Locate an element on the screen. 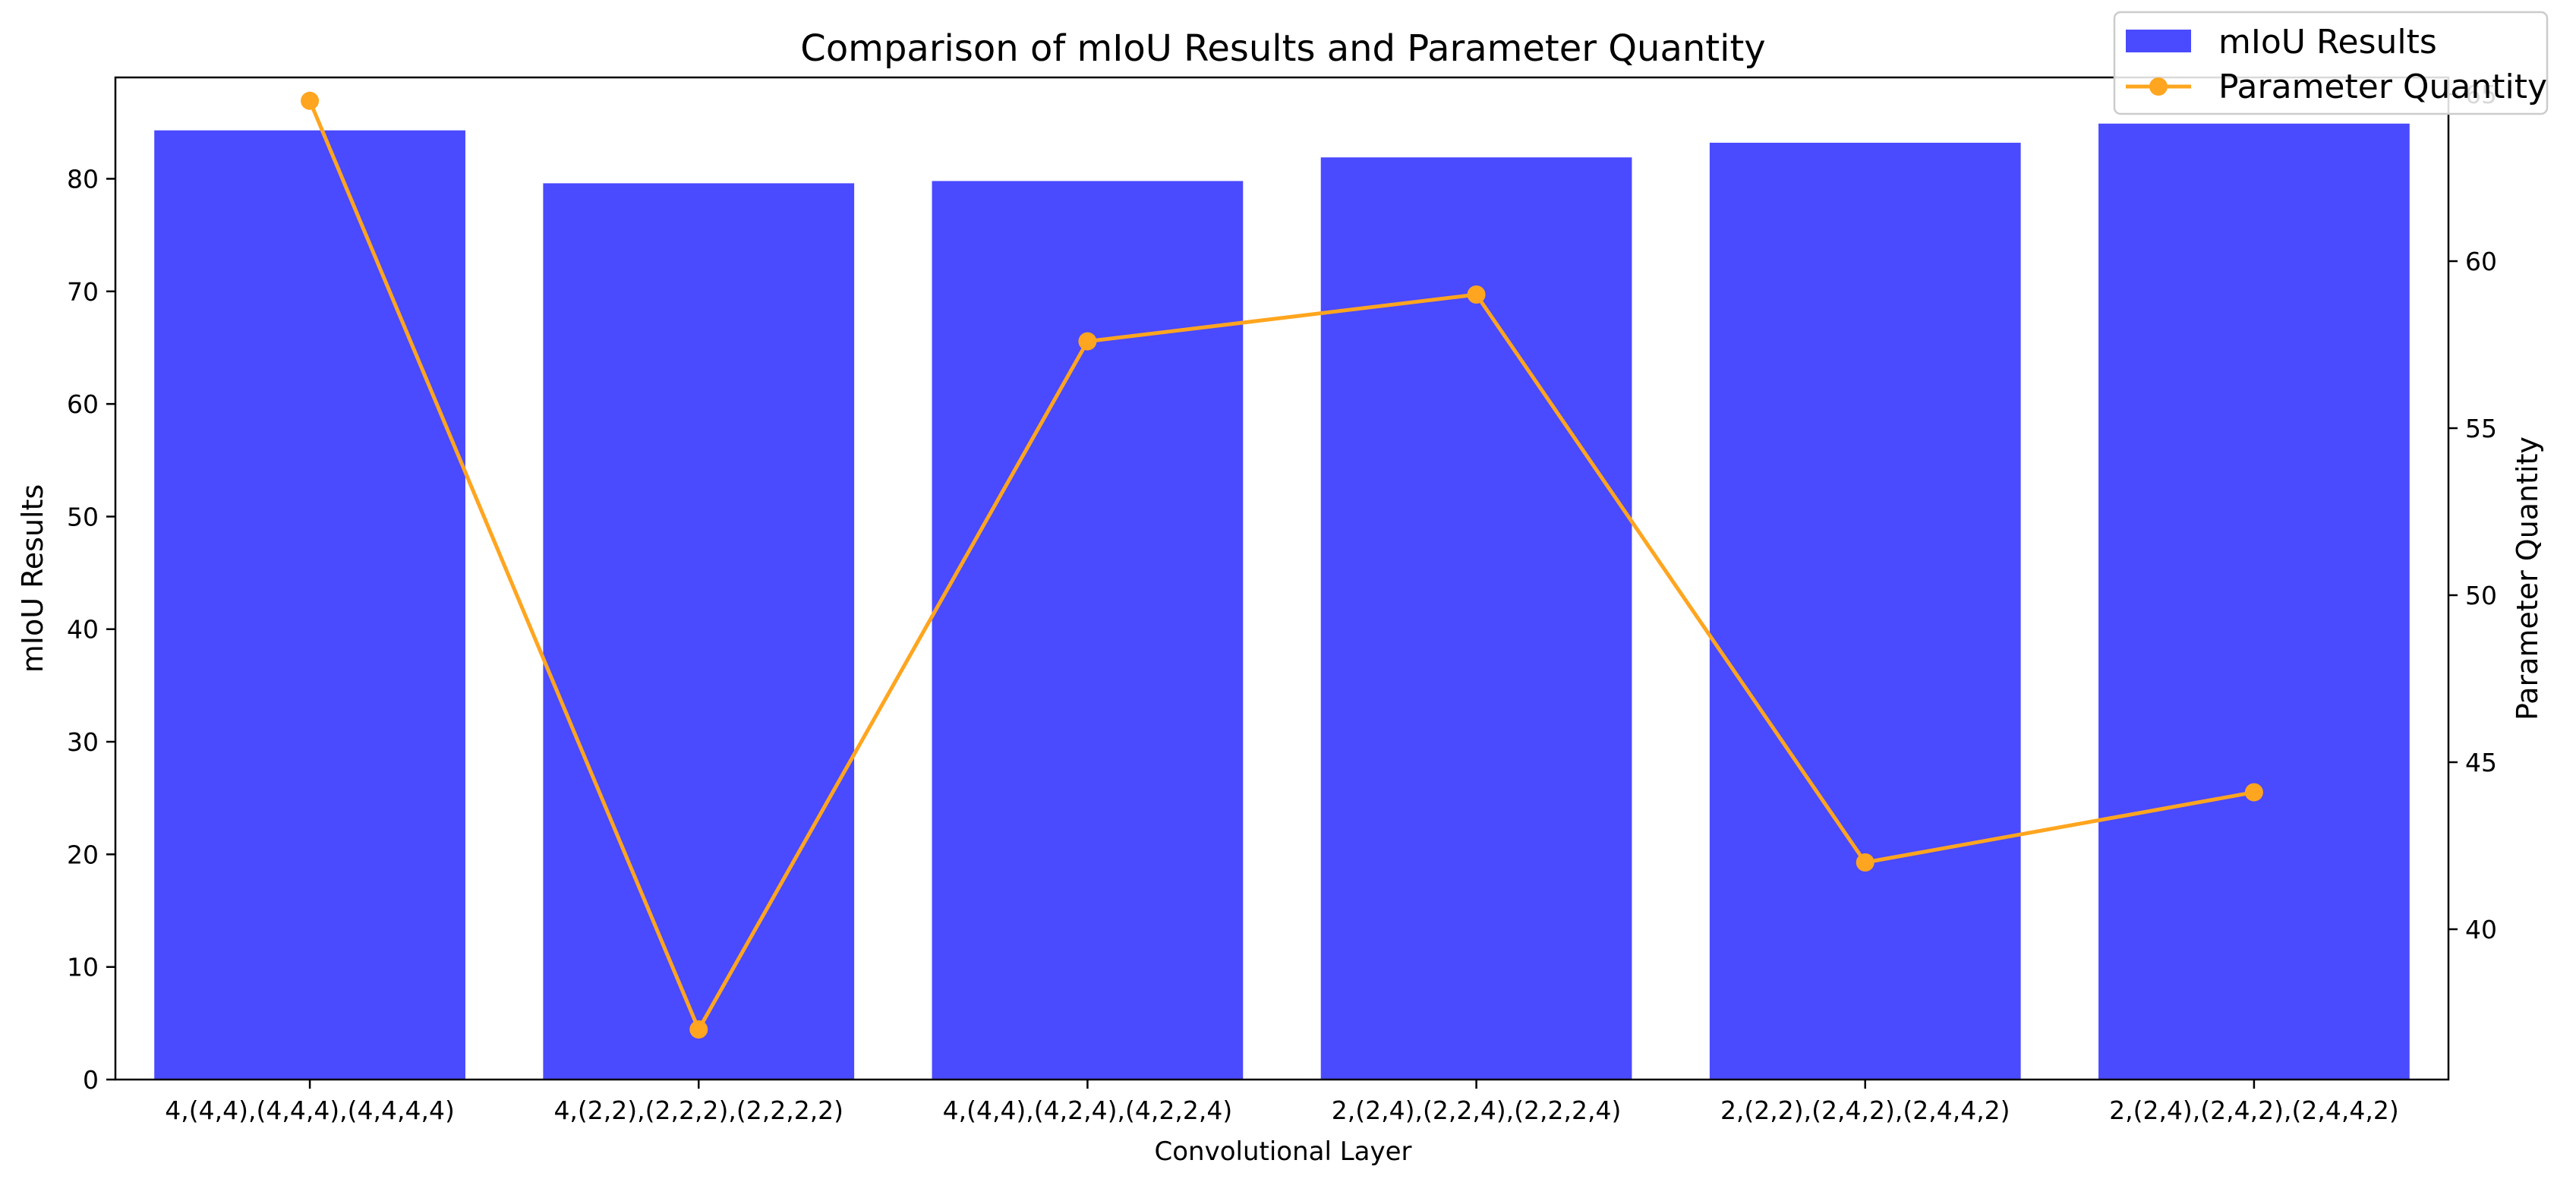 Image resolution: width=2576 pixels, height=1179 pixels. y-axis-label: mIoU Results is located at coordinates (32, 578).